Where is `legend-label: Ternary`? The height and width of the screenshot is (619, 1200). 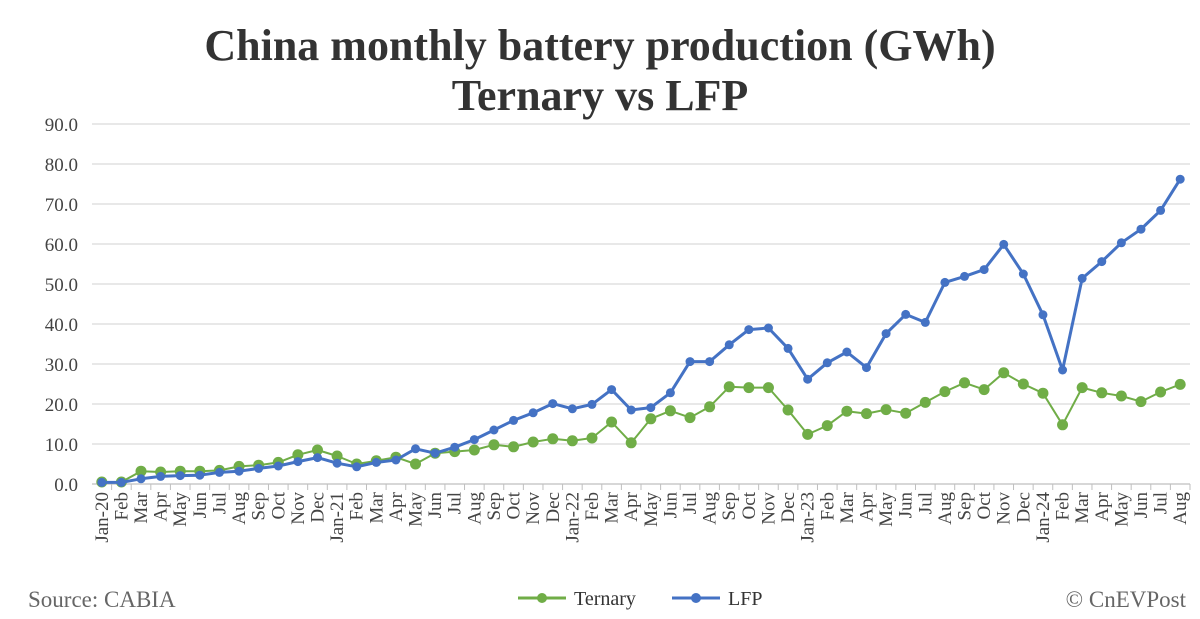 legend-label: Ternary is located at coordinates (605, 599).